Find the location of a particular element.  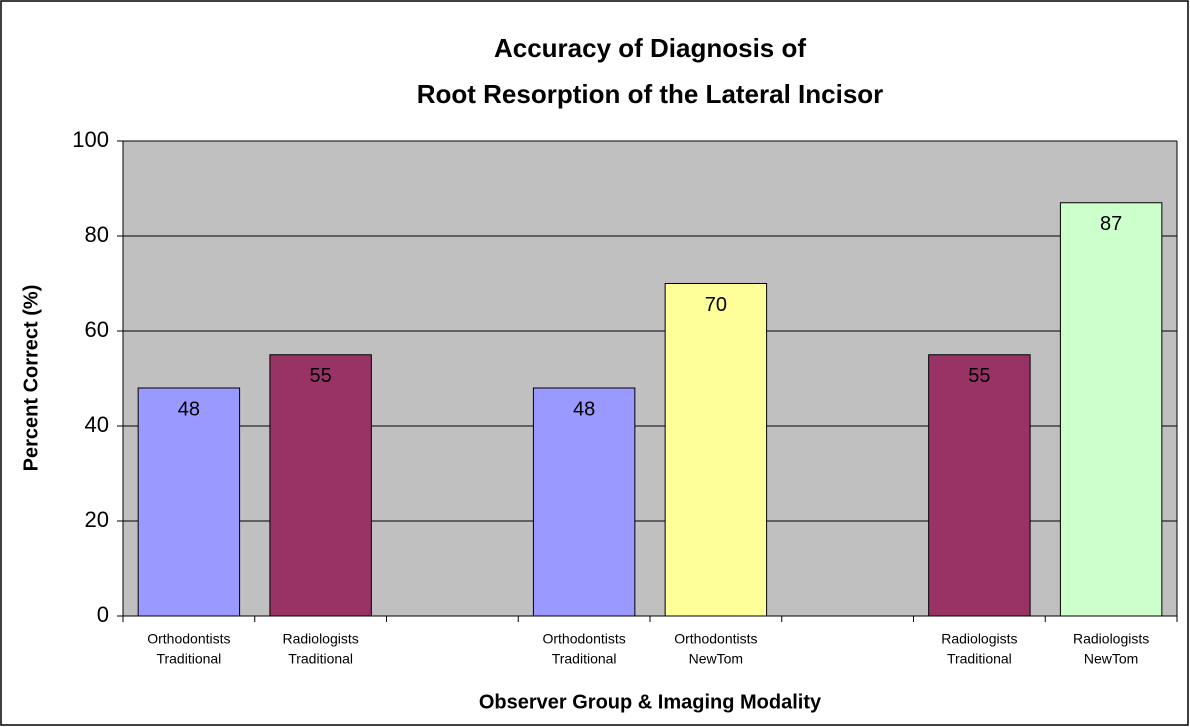

y-tick-label: 40 is located at coordinates (97, 424).